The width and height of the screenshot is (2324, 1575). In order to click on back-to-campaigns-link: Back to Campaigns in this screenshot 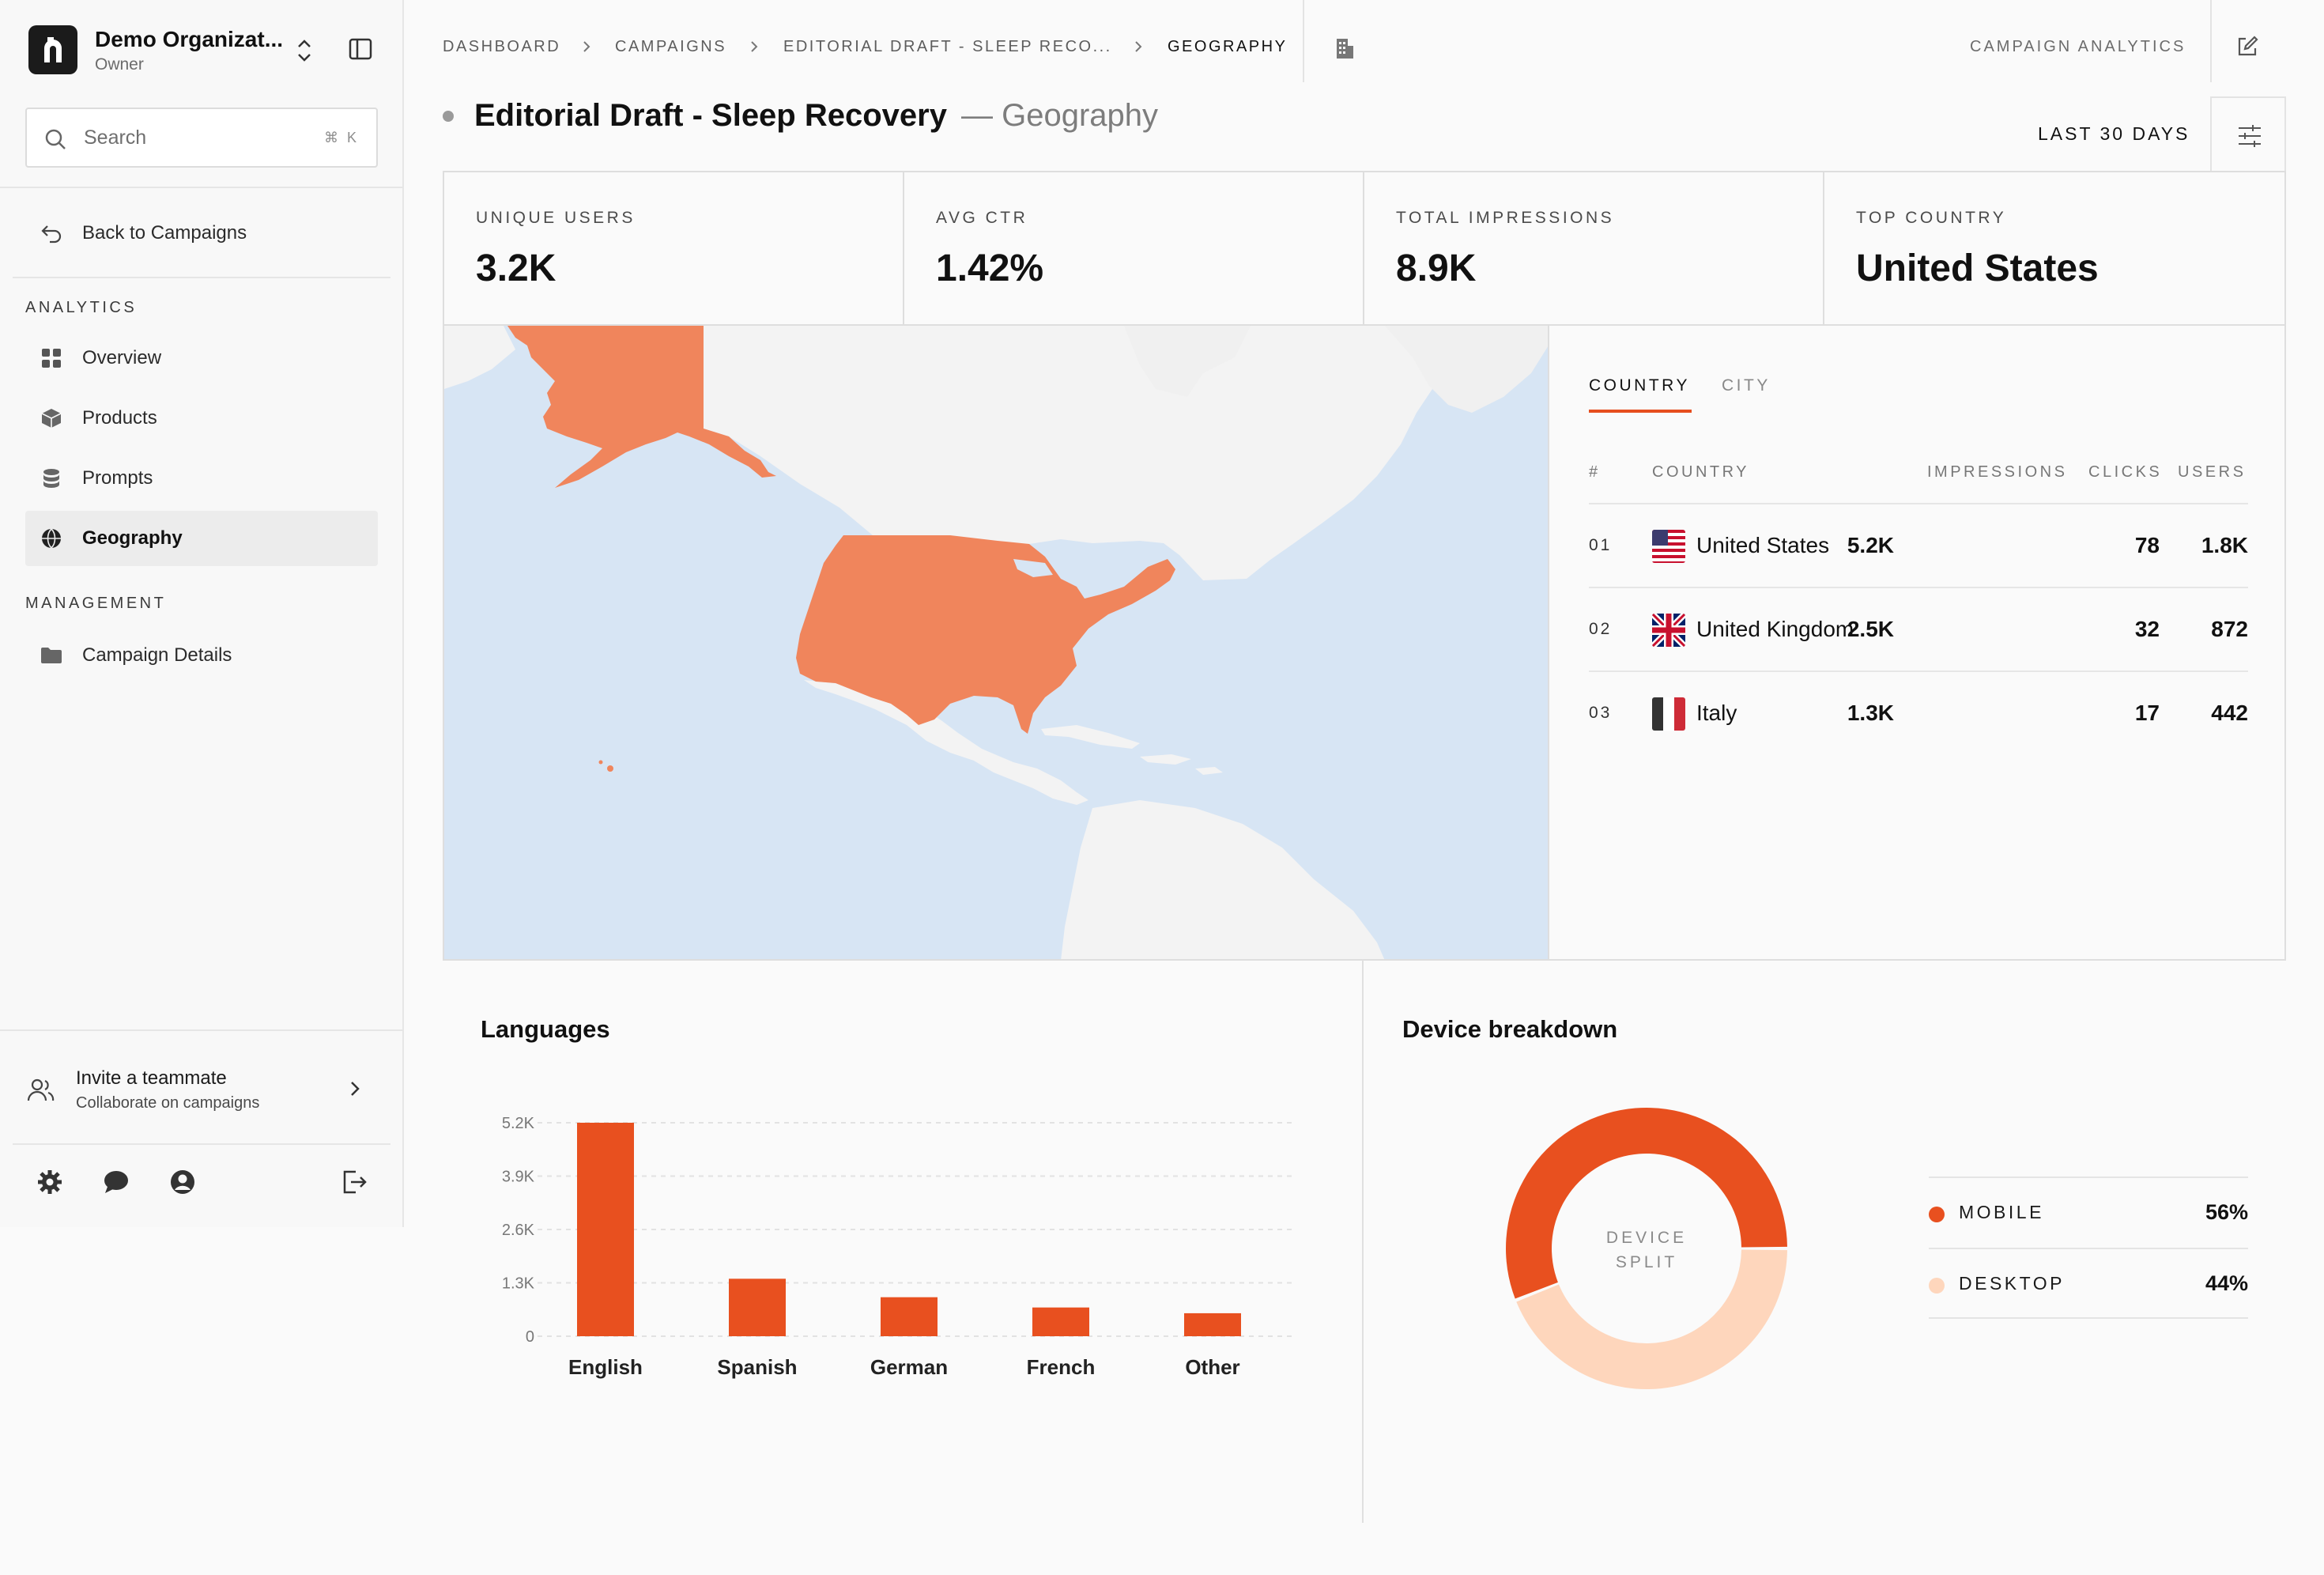, I will do `click(201, 233)`.